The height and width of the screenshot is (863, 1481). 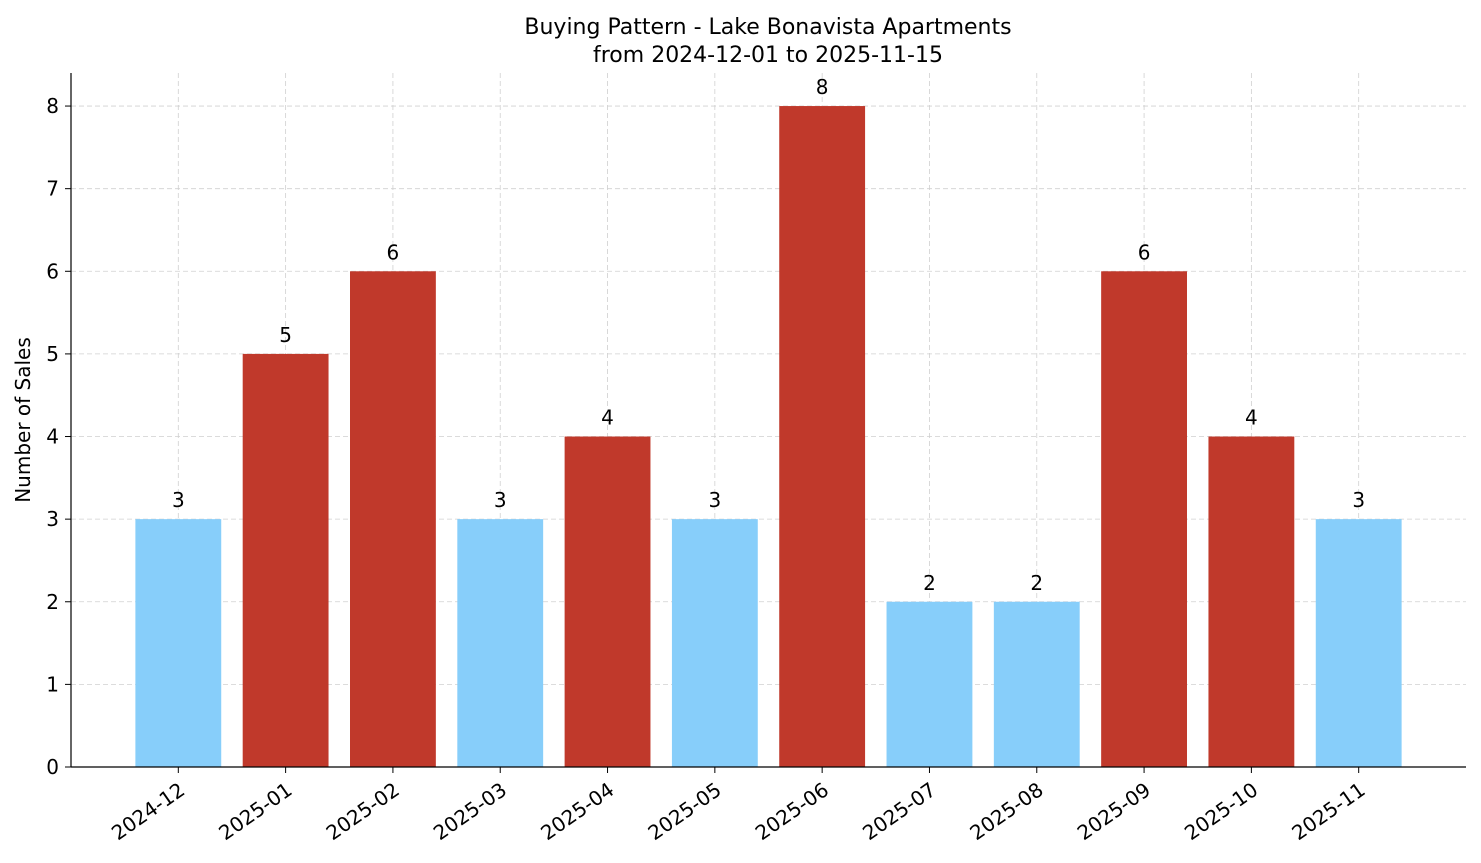 What do you see at coordinates (899, 811) in the screenshot?
I see `x-tick-label: 2025-07` at bounding box center [899, 811].